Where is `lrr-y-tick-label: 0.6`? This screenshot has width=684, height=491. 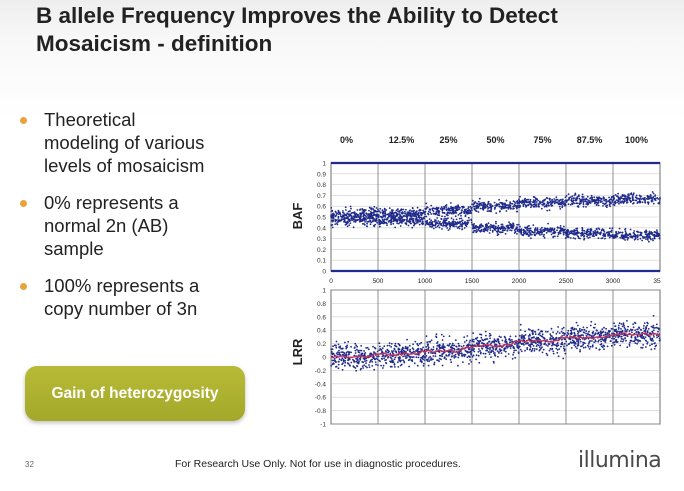 lrr-y-tick-label: 0.6 is located at coordinates (321, 317).